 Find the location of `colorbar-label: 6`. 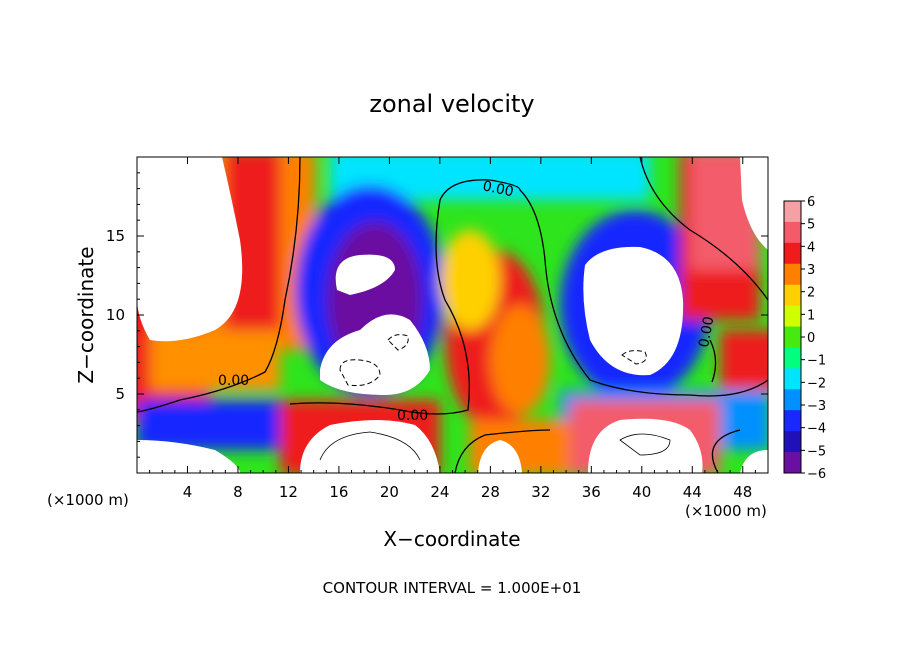

colorbar-label: 6 is located at coordinates (811, 202).